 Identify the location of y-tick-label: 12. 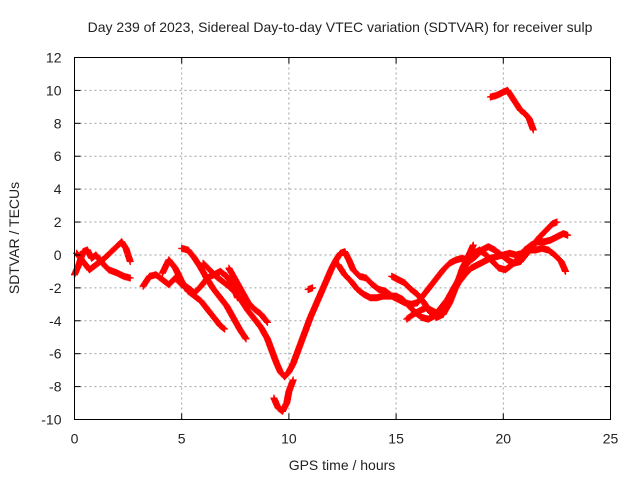
(54, 58).